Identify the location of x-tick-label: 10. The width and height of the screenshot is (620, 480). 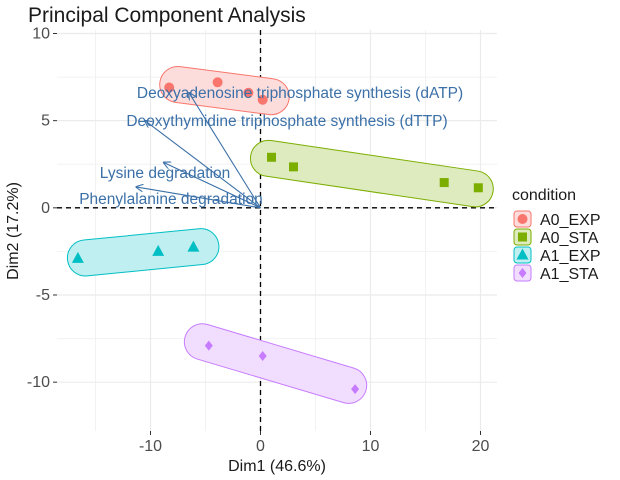
(371, 446).